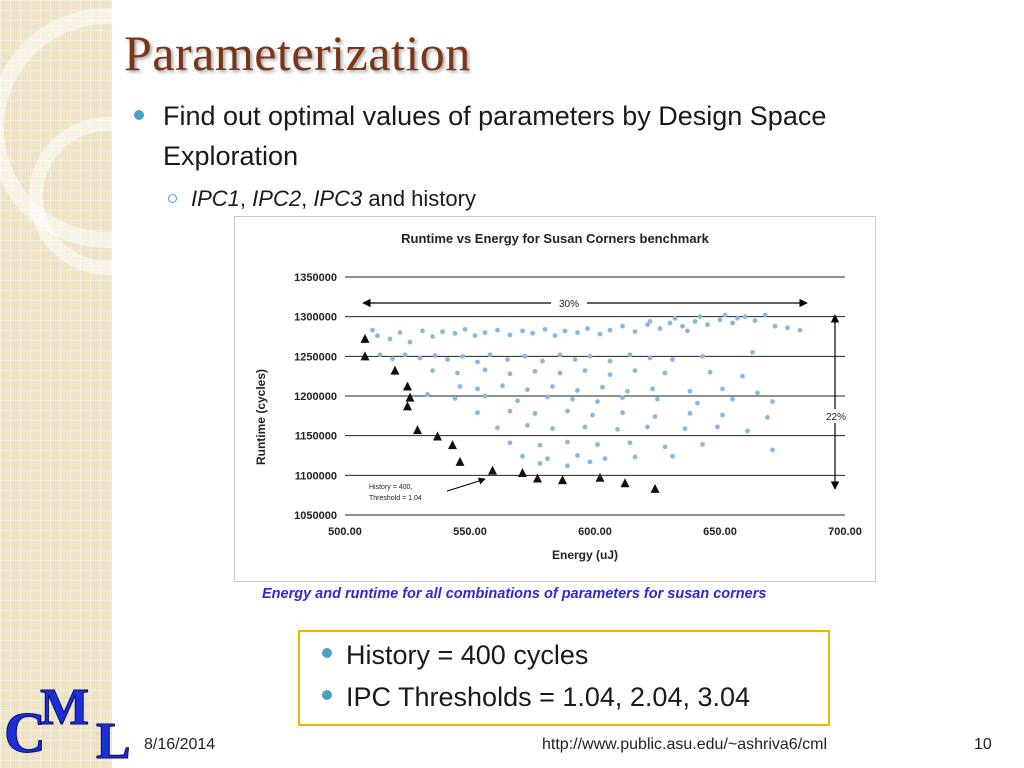 Image resolution: width=1024 pixels, height=768 pixels. Describe the element at coordinates (315, 318) in the screenshot. I see `y-tick-label: 1300000` at that location.